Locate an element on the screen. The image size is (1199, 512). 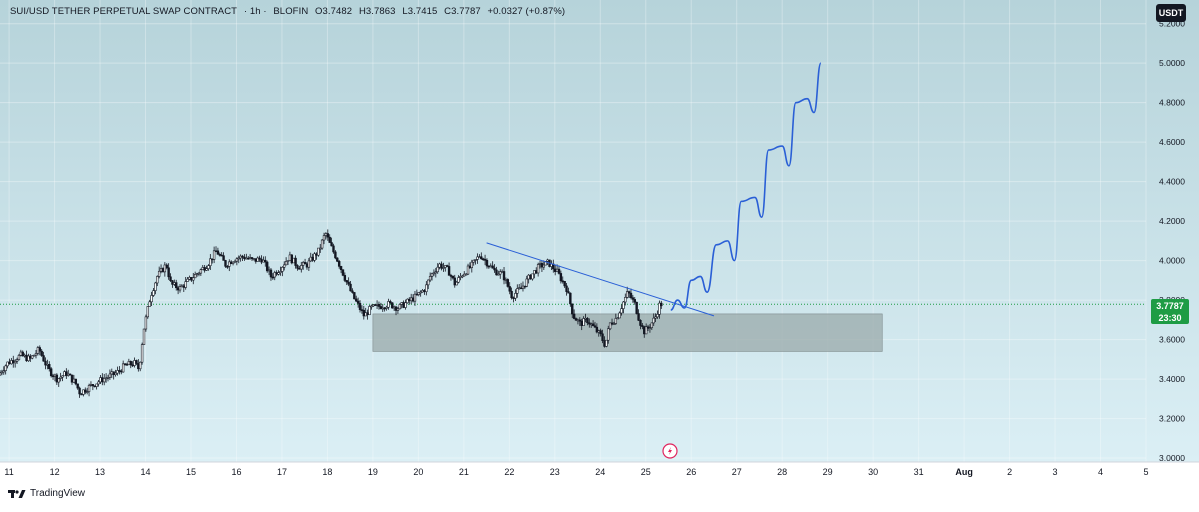
x-tick-label: 14 is located at coordinates (146, 472).